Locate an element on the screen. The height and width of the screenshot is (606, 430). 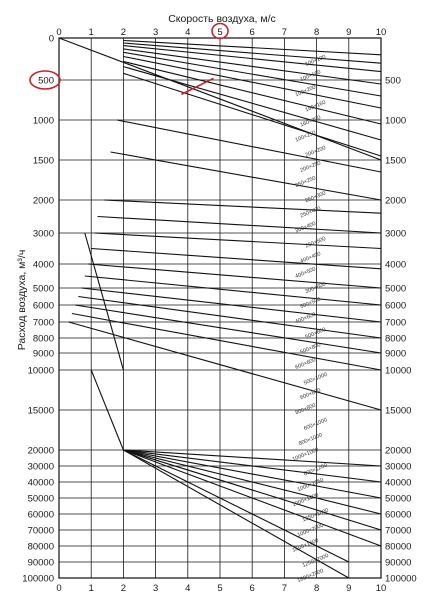
y-tick-right-10: 8000 is located at coordinates (395, 339).